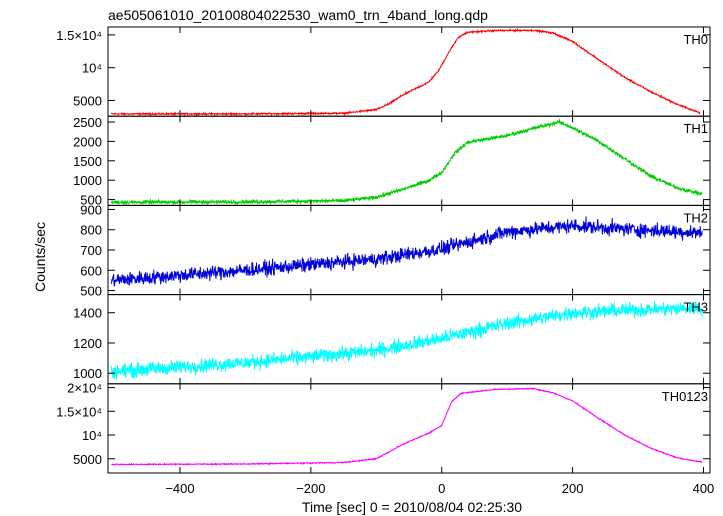 Image resolution: width=723 pixels, height=516 pixels. What do you see at coordinates (695, 217) in the screenshot?
I see `panel-label: TH2` at bounding box center [695, 217].